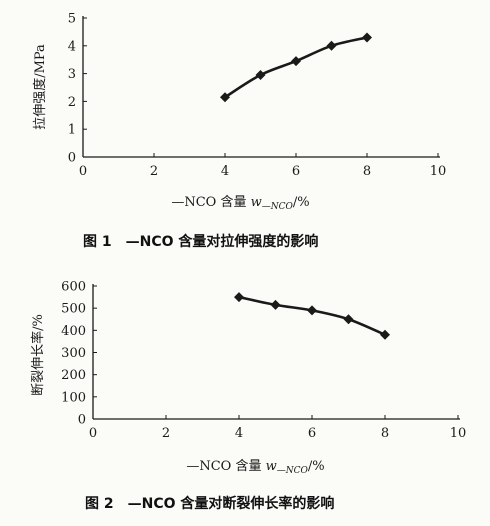  I want to click on y-tick-label: 300, so click(73, 353).